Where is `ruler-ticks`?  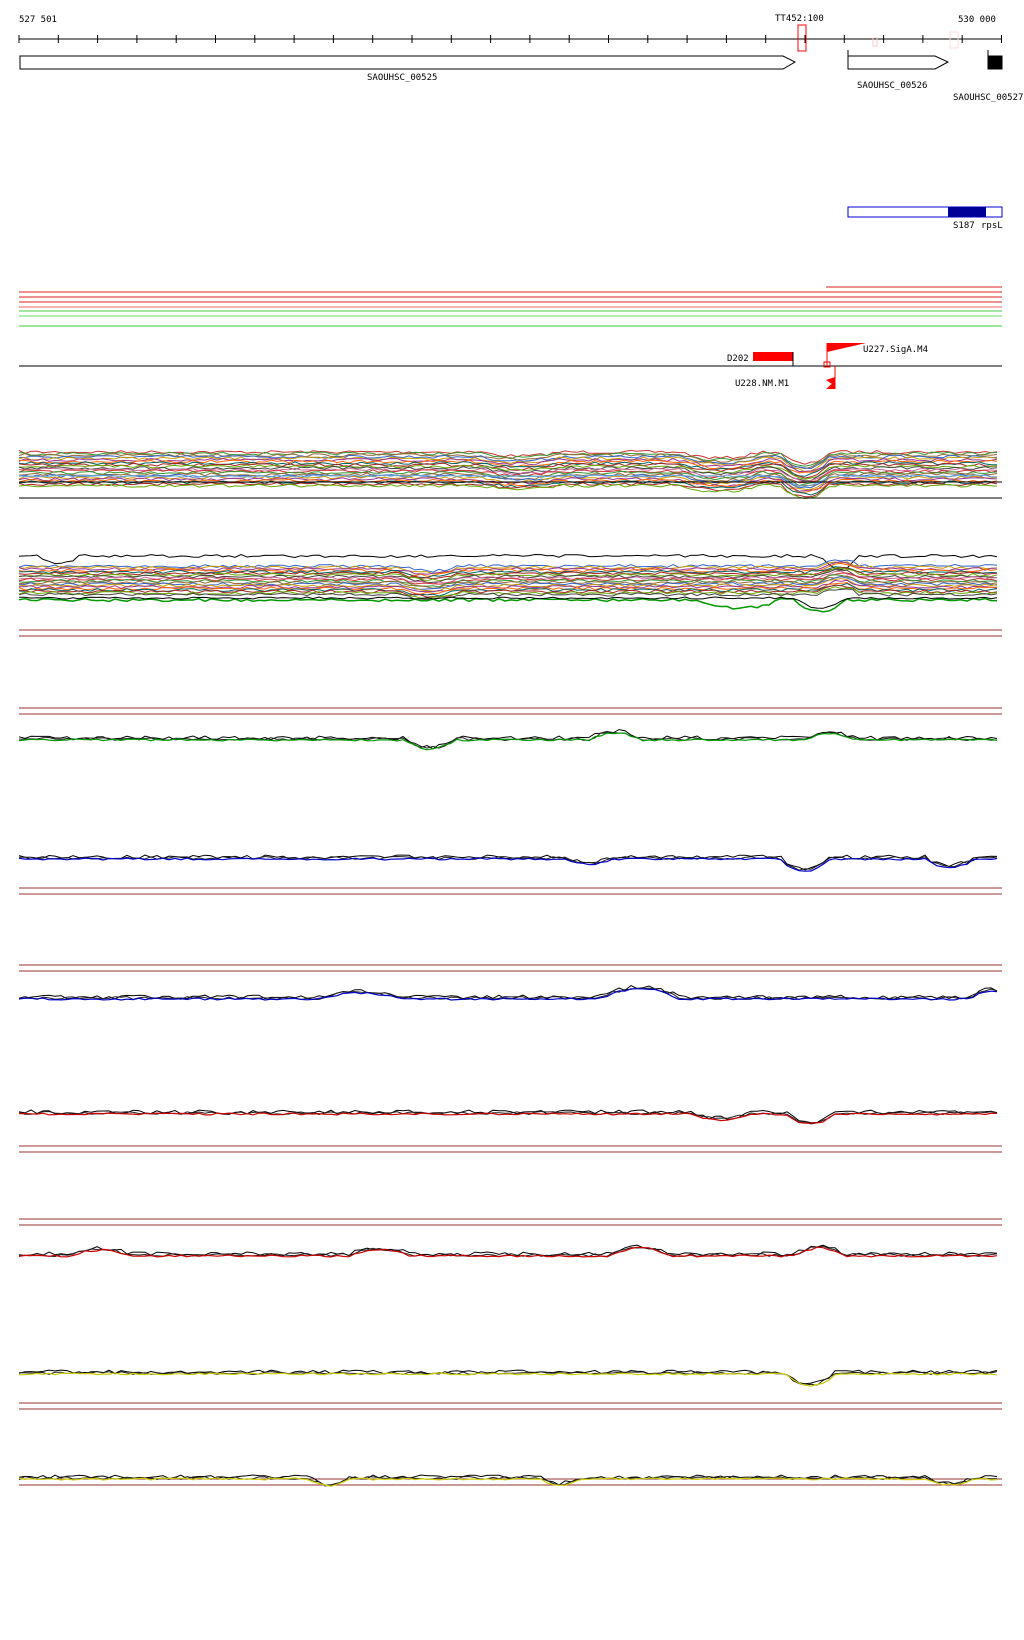
ruler-ticks is located at coordinates (510, 39).